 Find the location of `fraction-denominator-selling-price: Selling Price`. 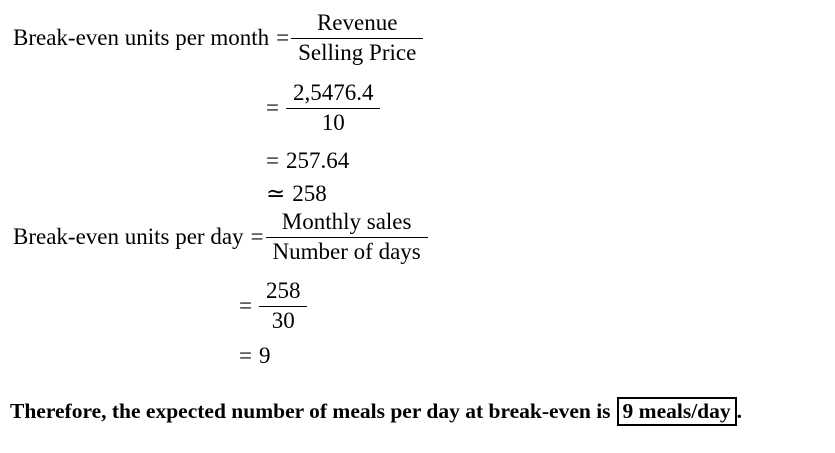

fraction-denominator-selling-price: Selling Price is located at coordinates (357, 52).